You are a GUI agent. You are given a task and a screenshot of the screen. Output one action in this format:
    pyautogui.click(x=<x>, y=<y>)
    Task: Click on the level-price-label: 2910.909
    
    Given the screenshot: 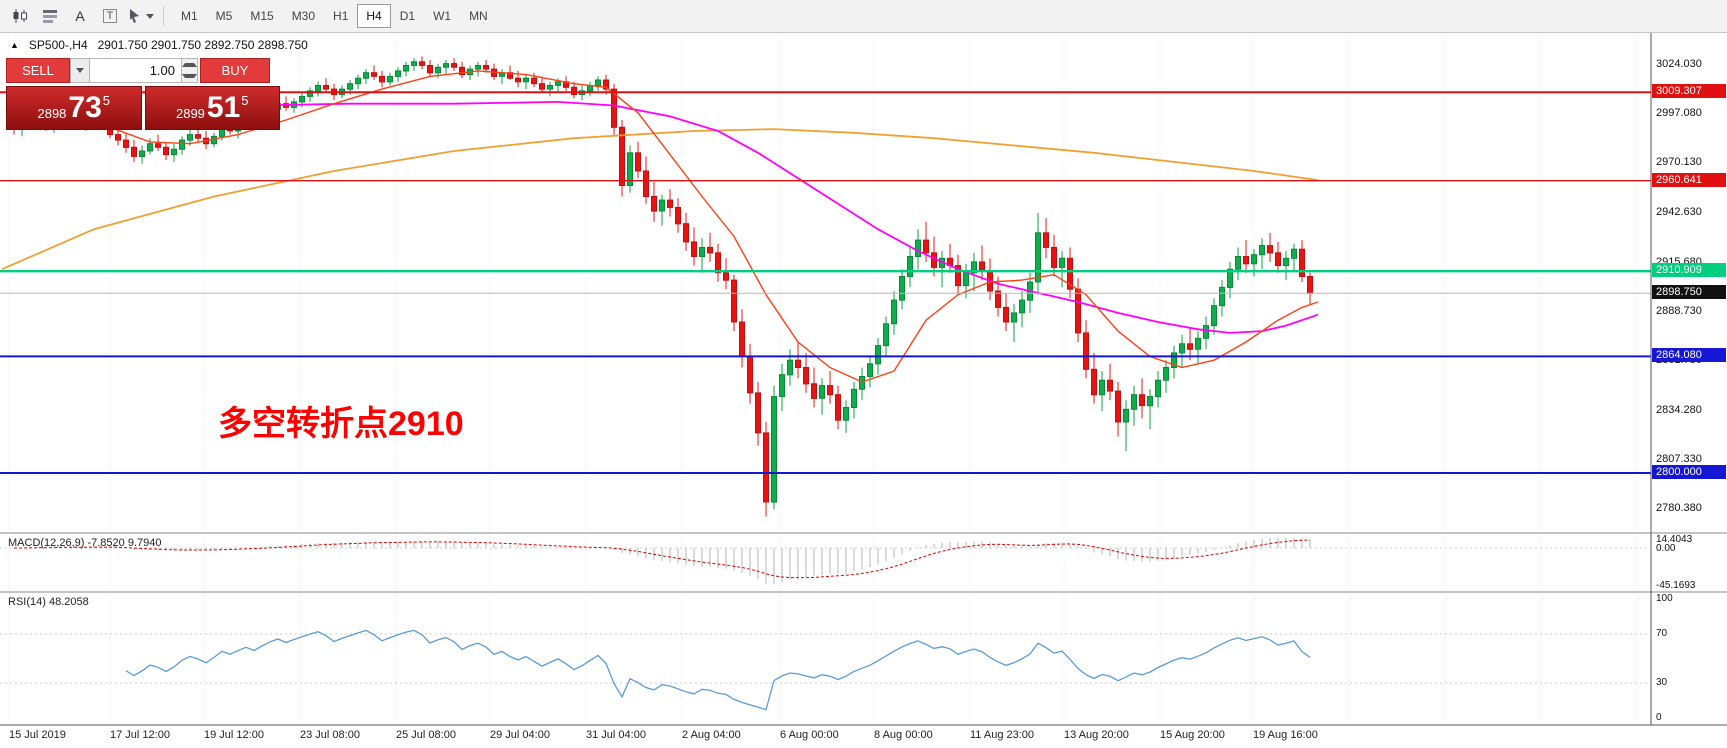 What is the action you would take?
    pyautogui.click(x=1689, y=270)
    